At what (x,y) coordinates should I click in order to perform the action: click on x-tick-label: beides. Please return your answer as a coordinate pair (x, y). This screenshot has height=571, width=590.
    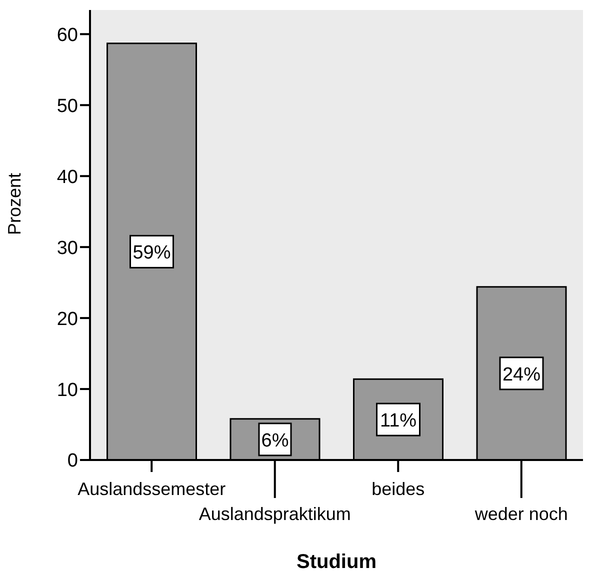
    Looking at the image, I should click on (398, 489).